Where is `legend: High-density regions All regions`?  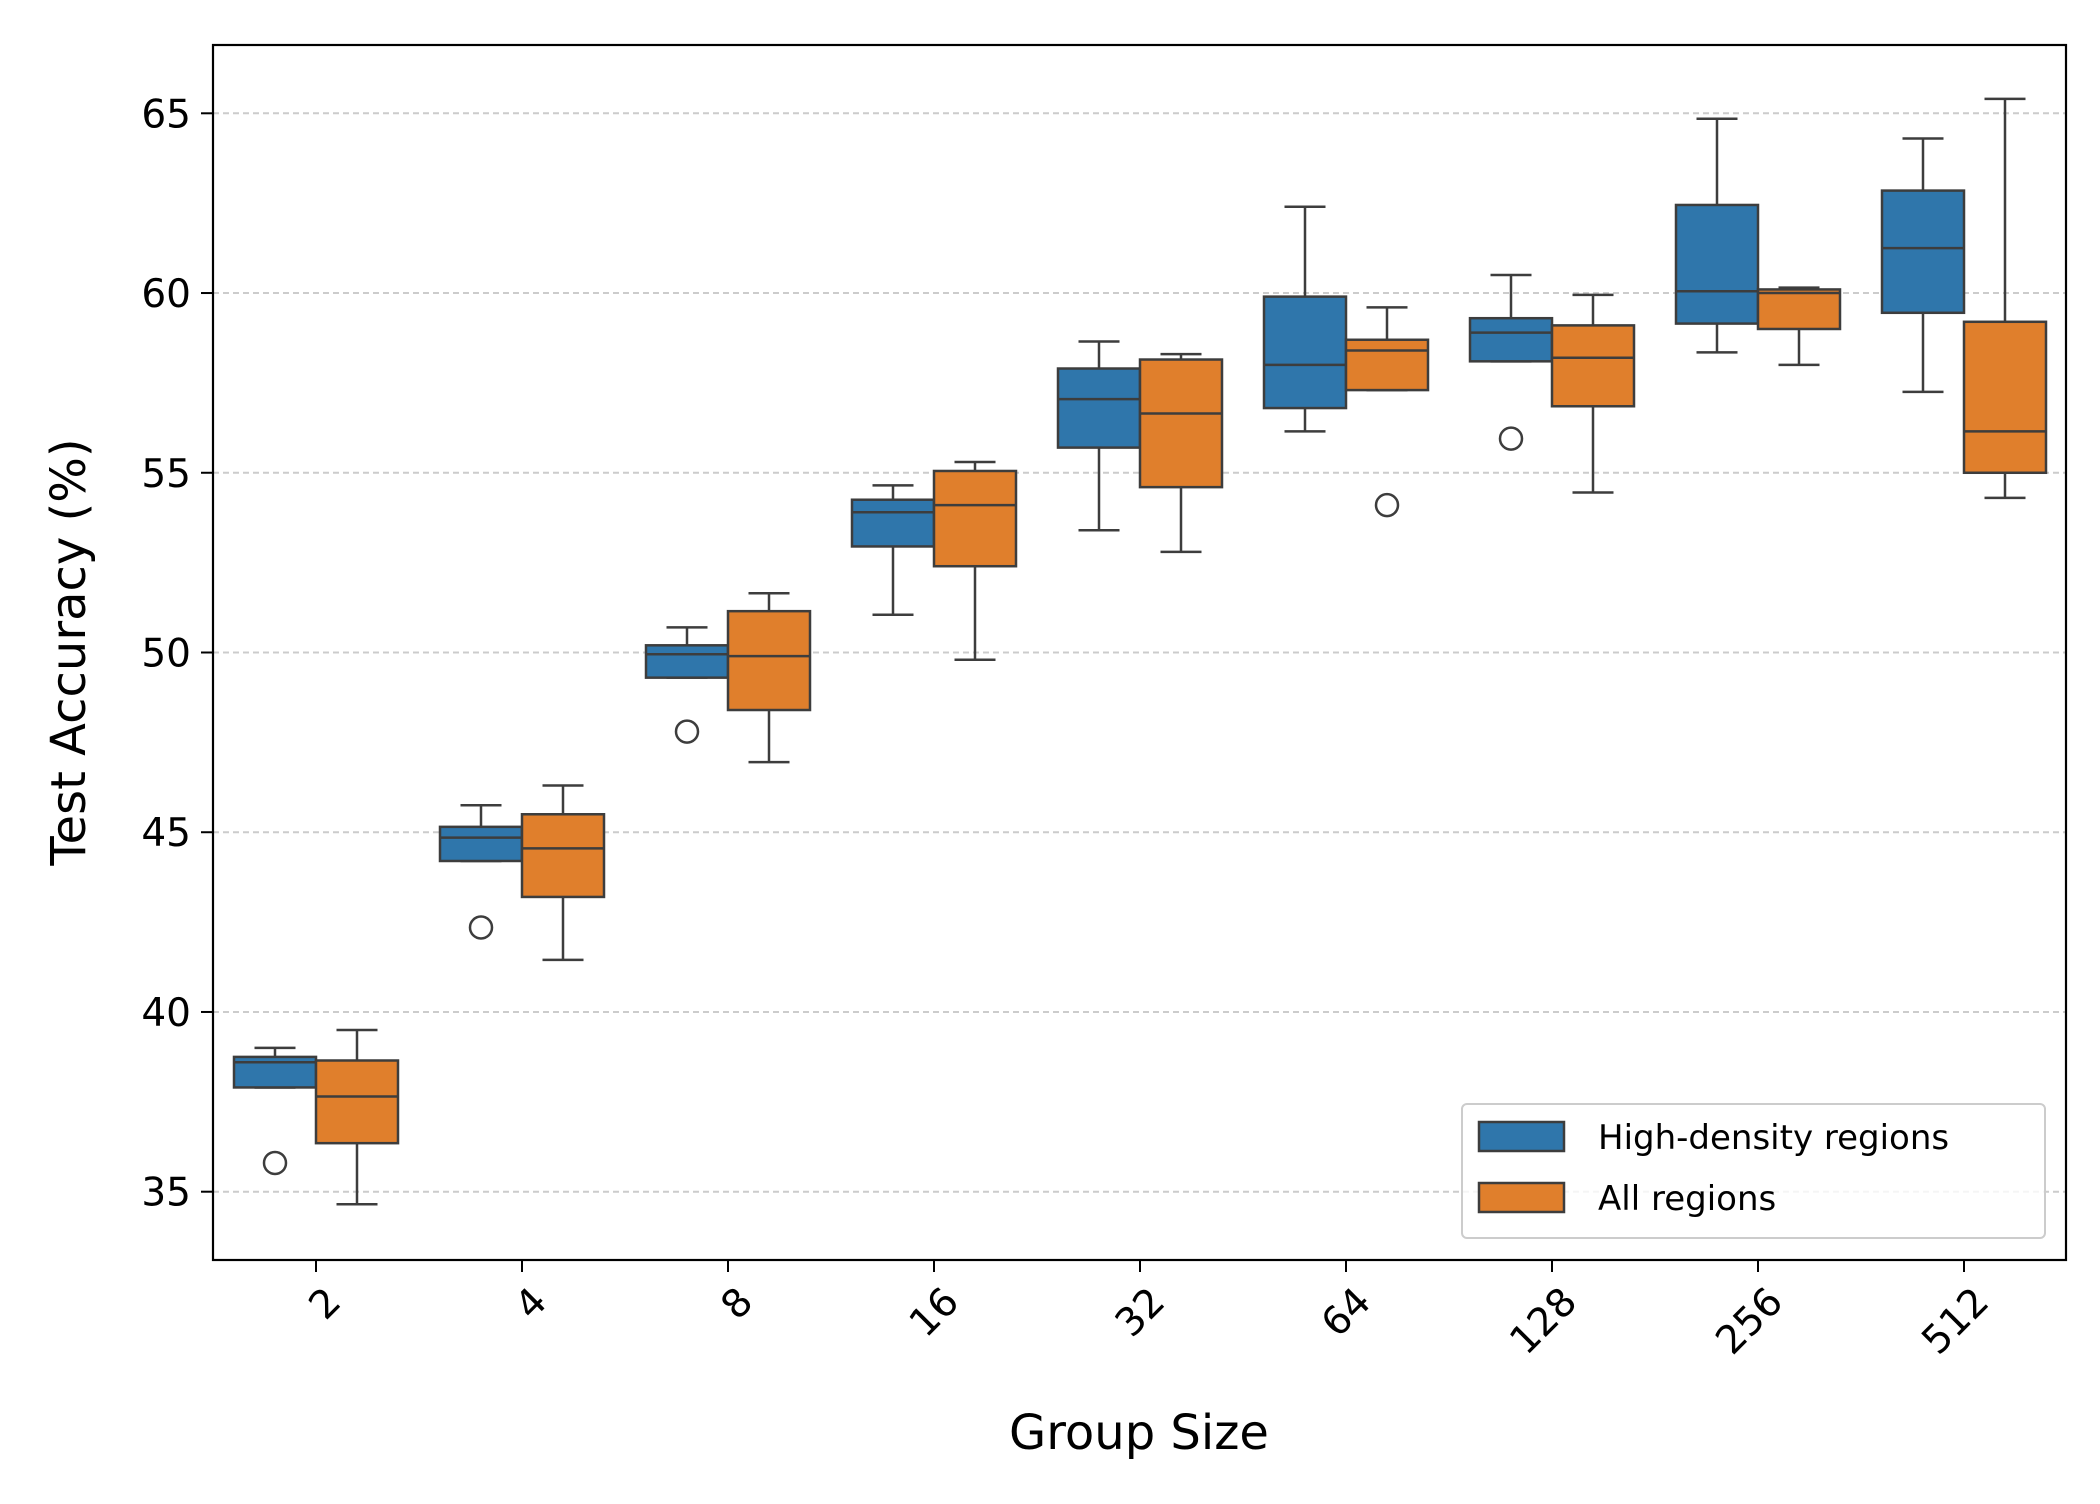 legend: High-density regions All regions is located at coordinates (1753, 1171).